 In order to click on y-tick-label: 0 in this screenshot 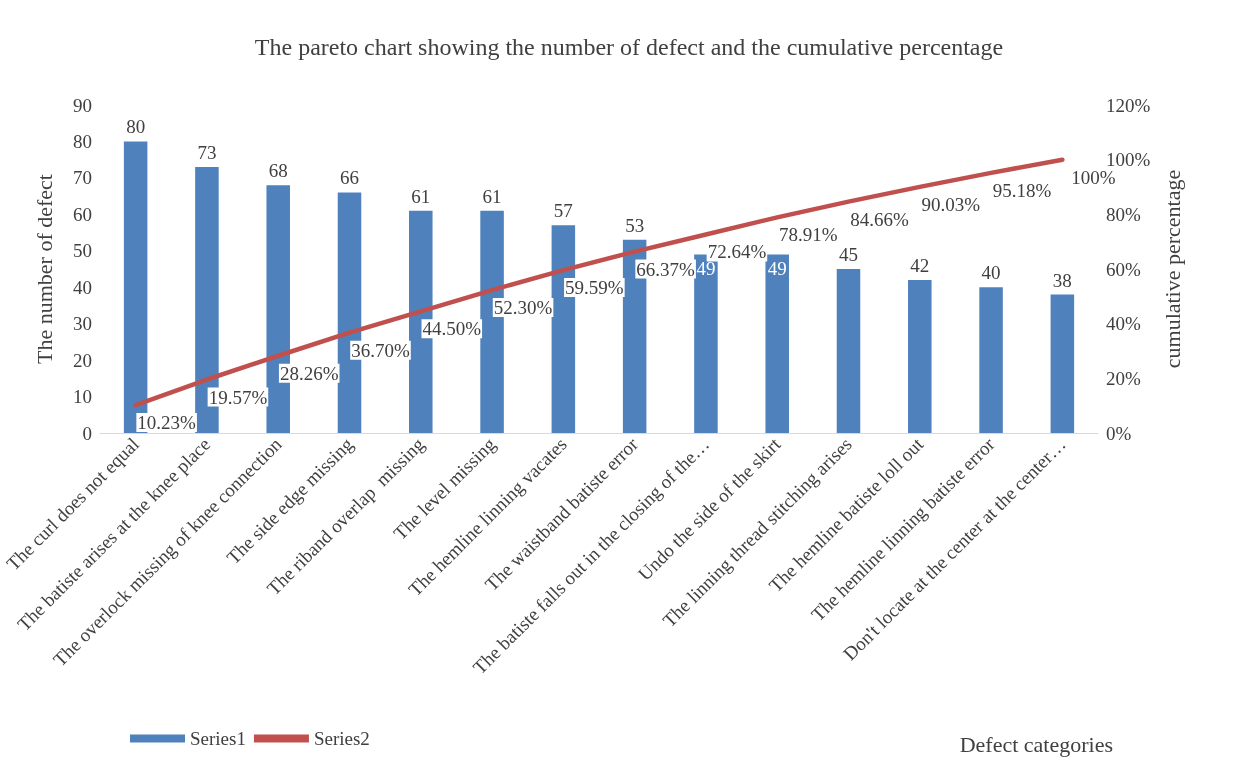, I will do `click(87, 433)`.